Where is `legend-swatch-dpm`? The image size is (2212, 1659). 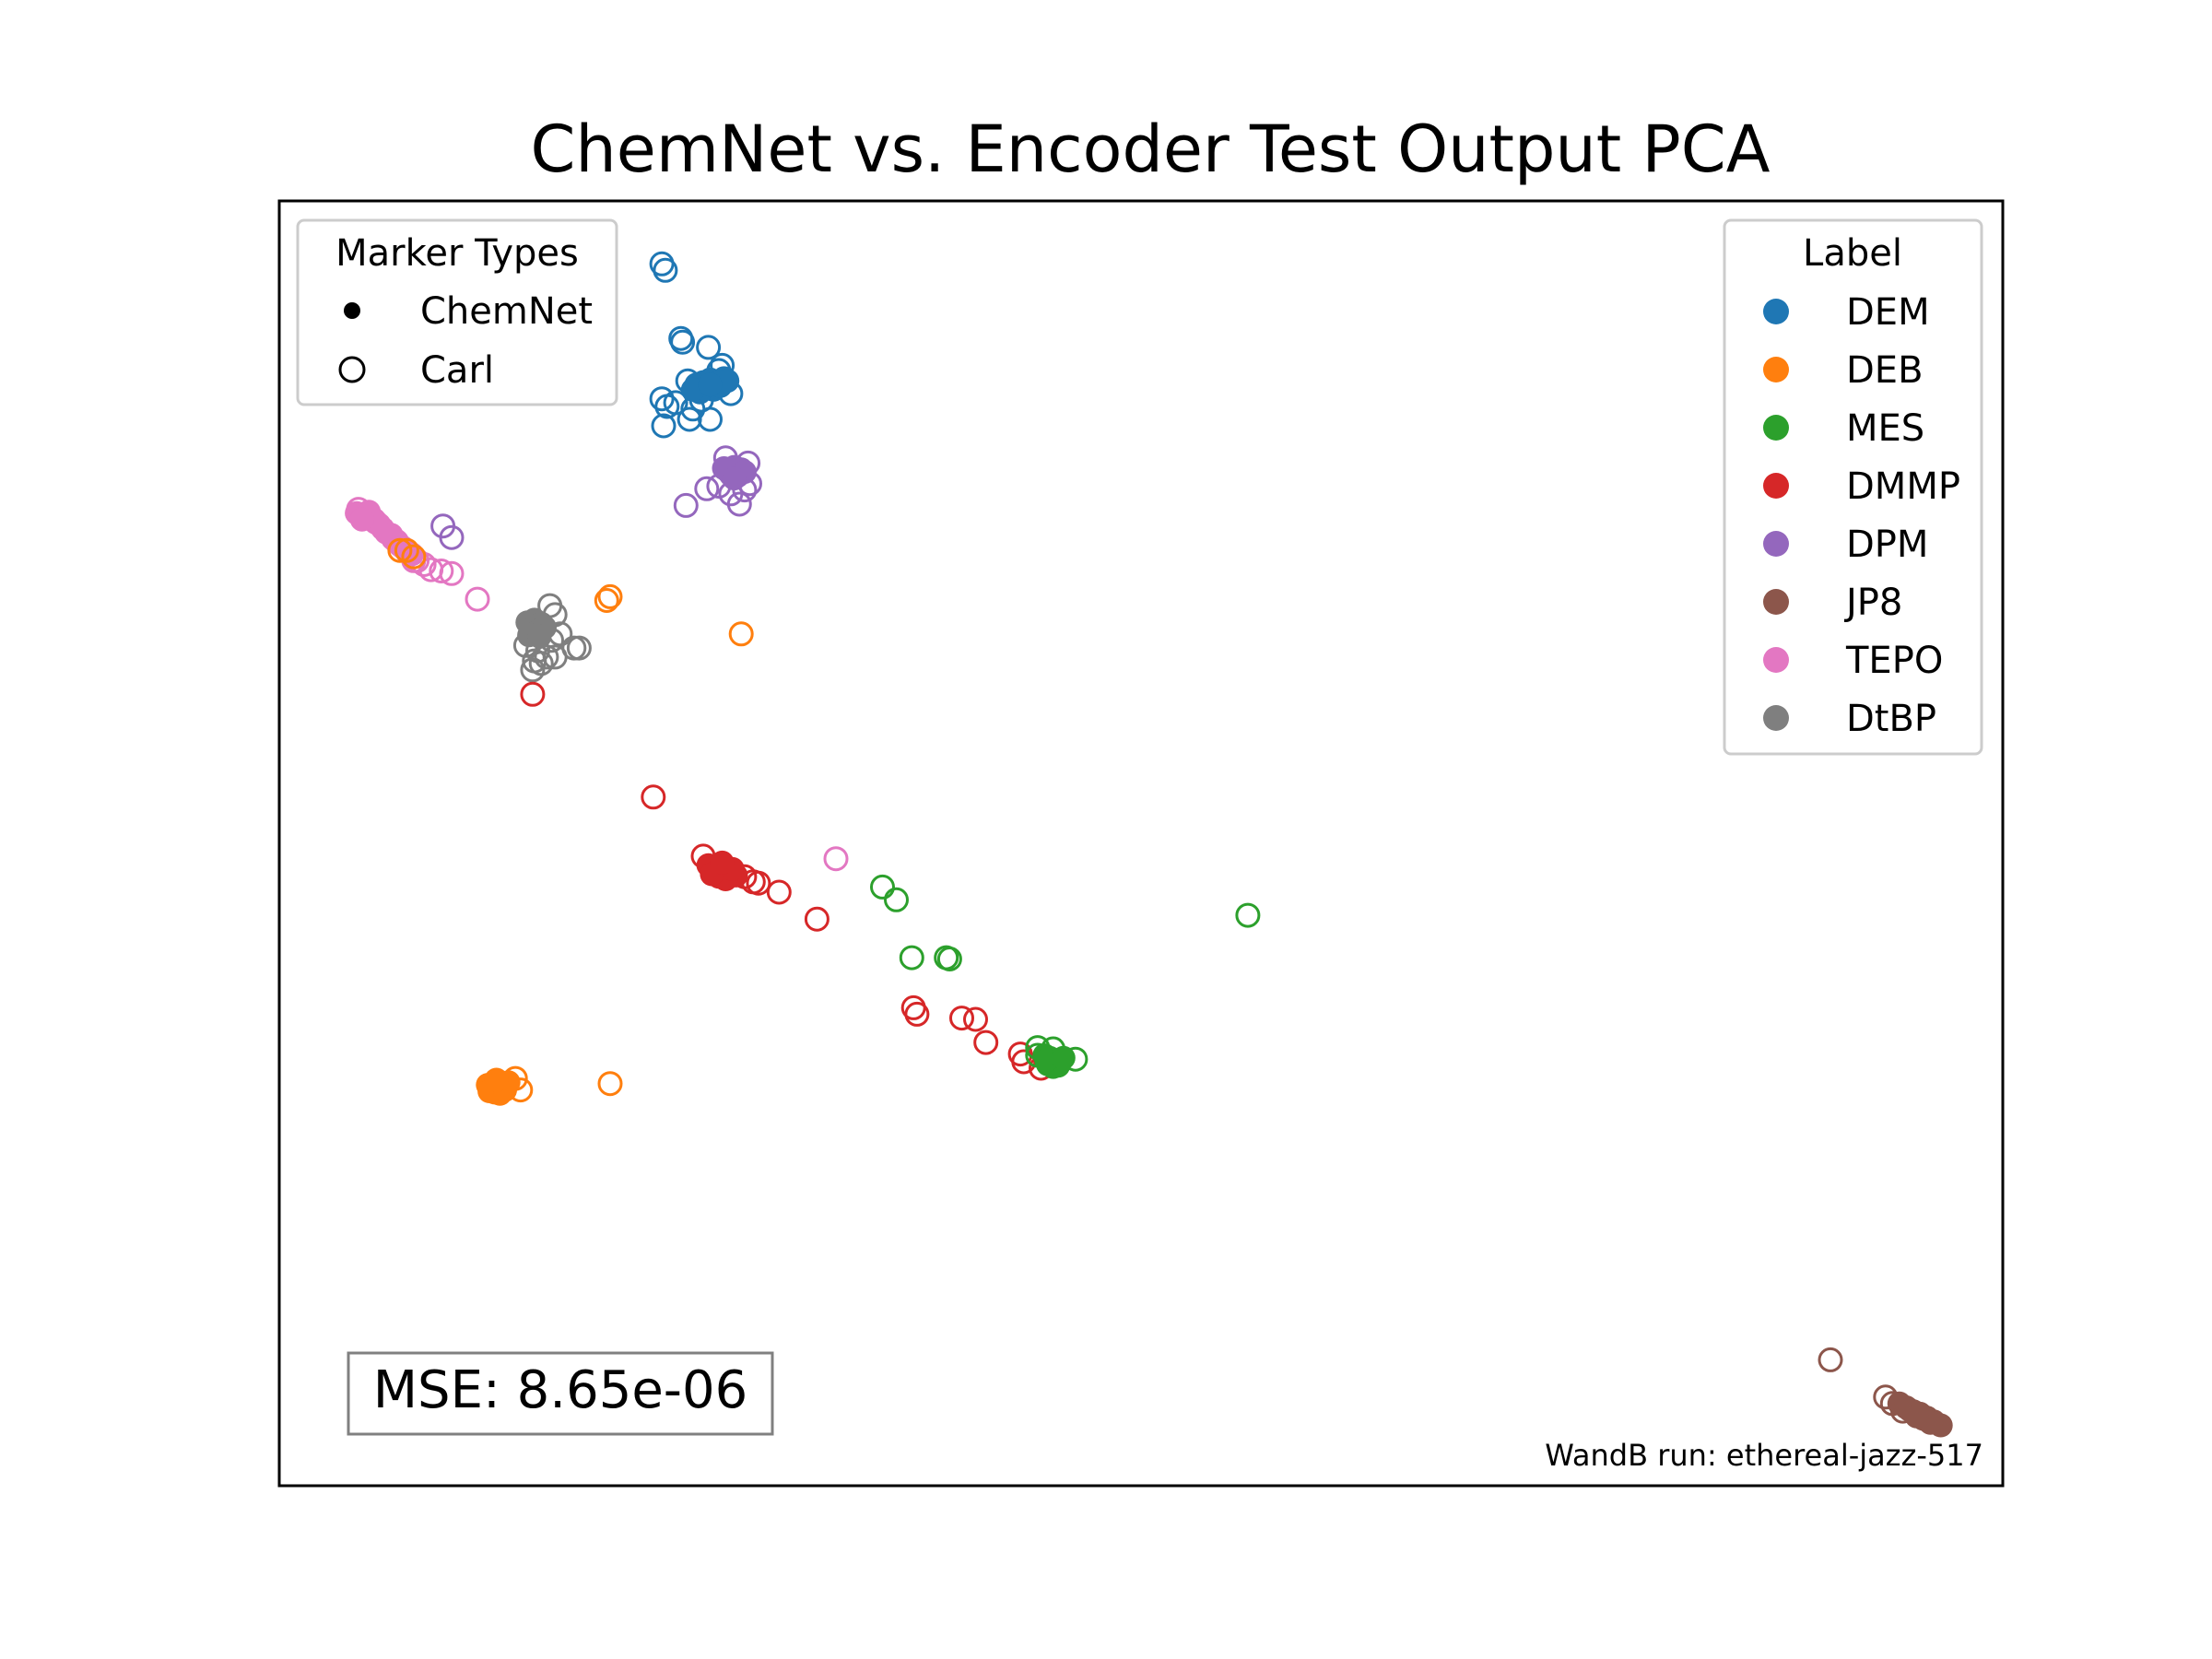
legend-swatch-dpm is located at coordinates (1776, 544).